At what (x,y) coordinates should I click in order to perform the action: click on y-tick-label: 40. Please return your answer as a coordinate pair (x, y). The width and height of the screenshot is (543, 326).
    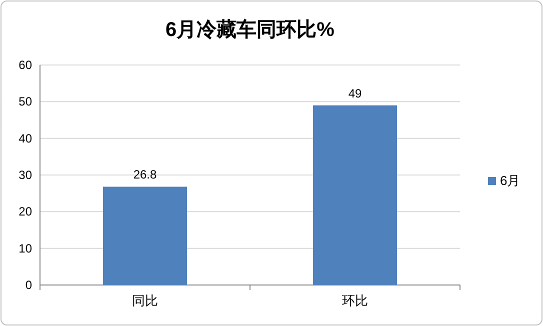
    Looking at the image, I should click on (25, 138).